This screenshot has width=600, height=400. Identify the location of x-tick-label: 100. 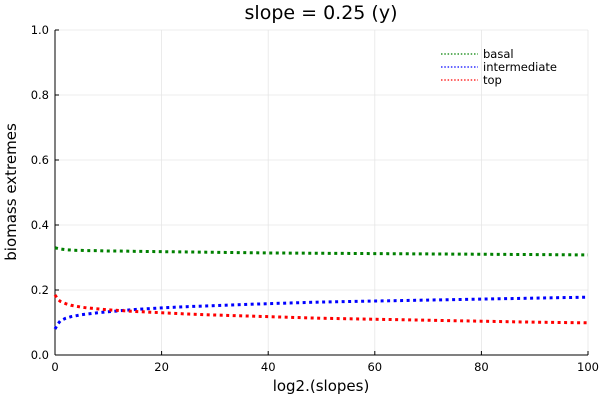
(588, 367).